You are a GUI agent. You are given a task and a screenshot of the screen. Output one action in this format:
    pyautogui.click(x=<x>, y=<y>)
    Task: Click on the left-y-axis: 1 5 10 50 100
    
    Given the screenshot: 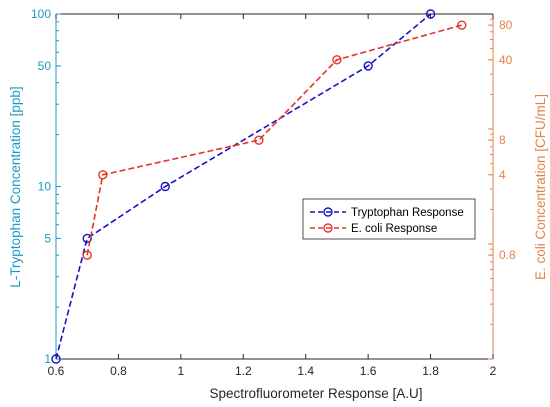 What is the action you would take?
    pyautogui.click(x=46, y=186)
    